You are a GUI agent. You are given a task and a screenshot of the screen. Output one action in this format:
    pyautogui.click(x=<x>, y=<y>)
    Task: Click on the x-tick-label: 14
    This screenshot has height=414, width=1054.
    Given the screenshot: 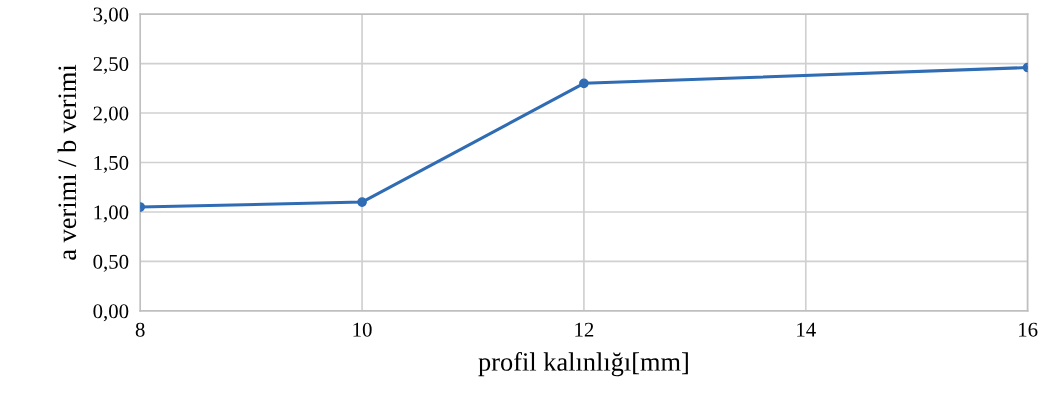 What is the action you would take?
    pyautogui.click(x=806, y=329)
    